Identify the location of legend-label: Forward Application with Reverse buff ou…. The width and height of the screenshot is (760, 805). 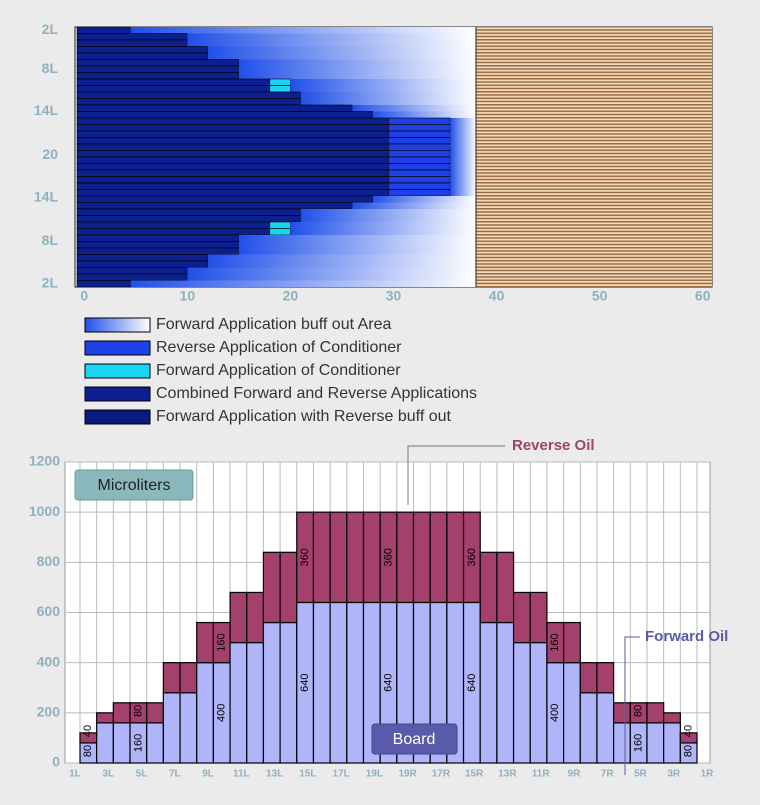
(304, 416).